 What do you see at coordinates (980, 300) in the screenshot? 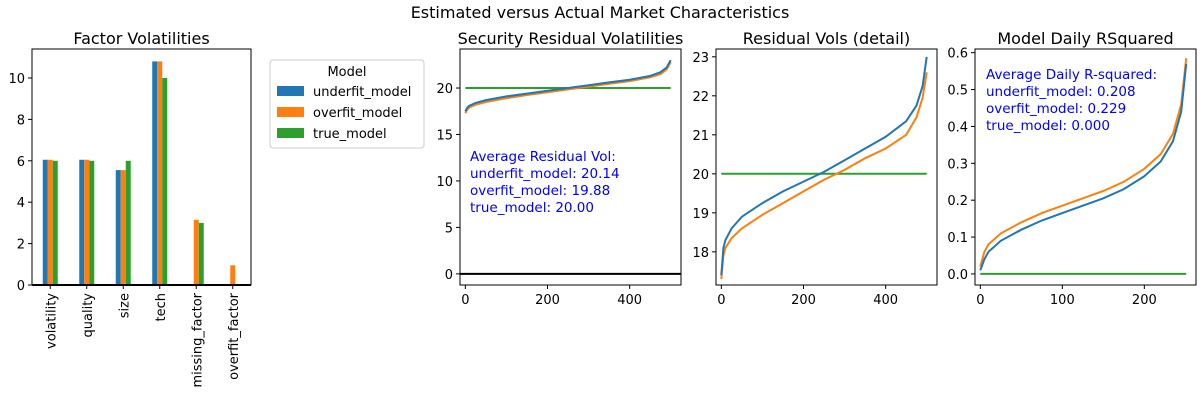
I see `x-tick-label-3-0: 0` at bounding box center [980, 300].